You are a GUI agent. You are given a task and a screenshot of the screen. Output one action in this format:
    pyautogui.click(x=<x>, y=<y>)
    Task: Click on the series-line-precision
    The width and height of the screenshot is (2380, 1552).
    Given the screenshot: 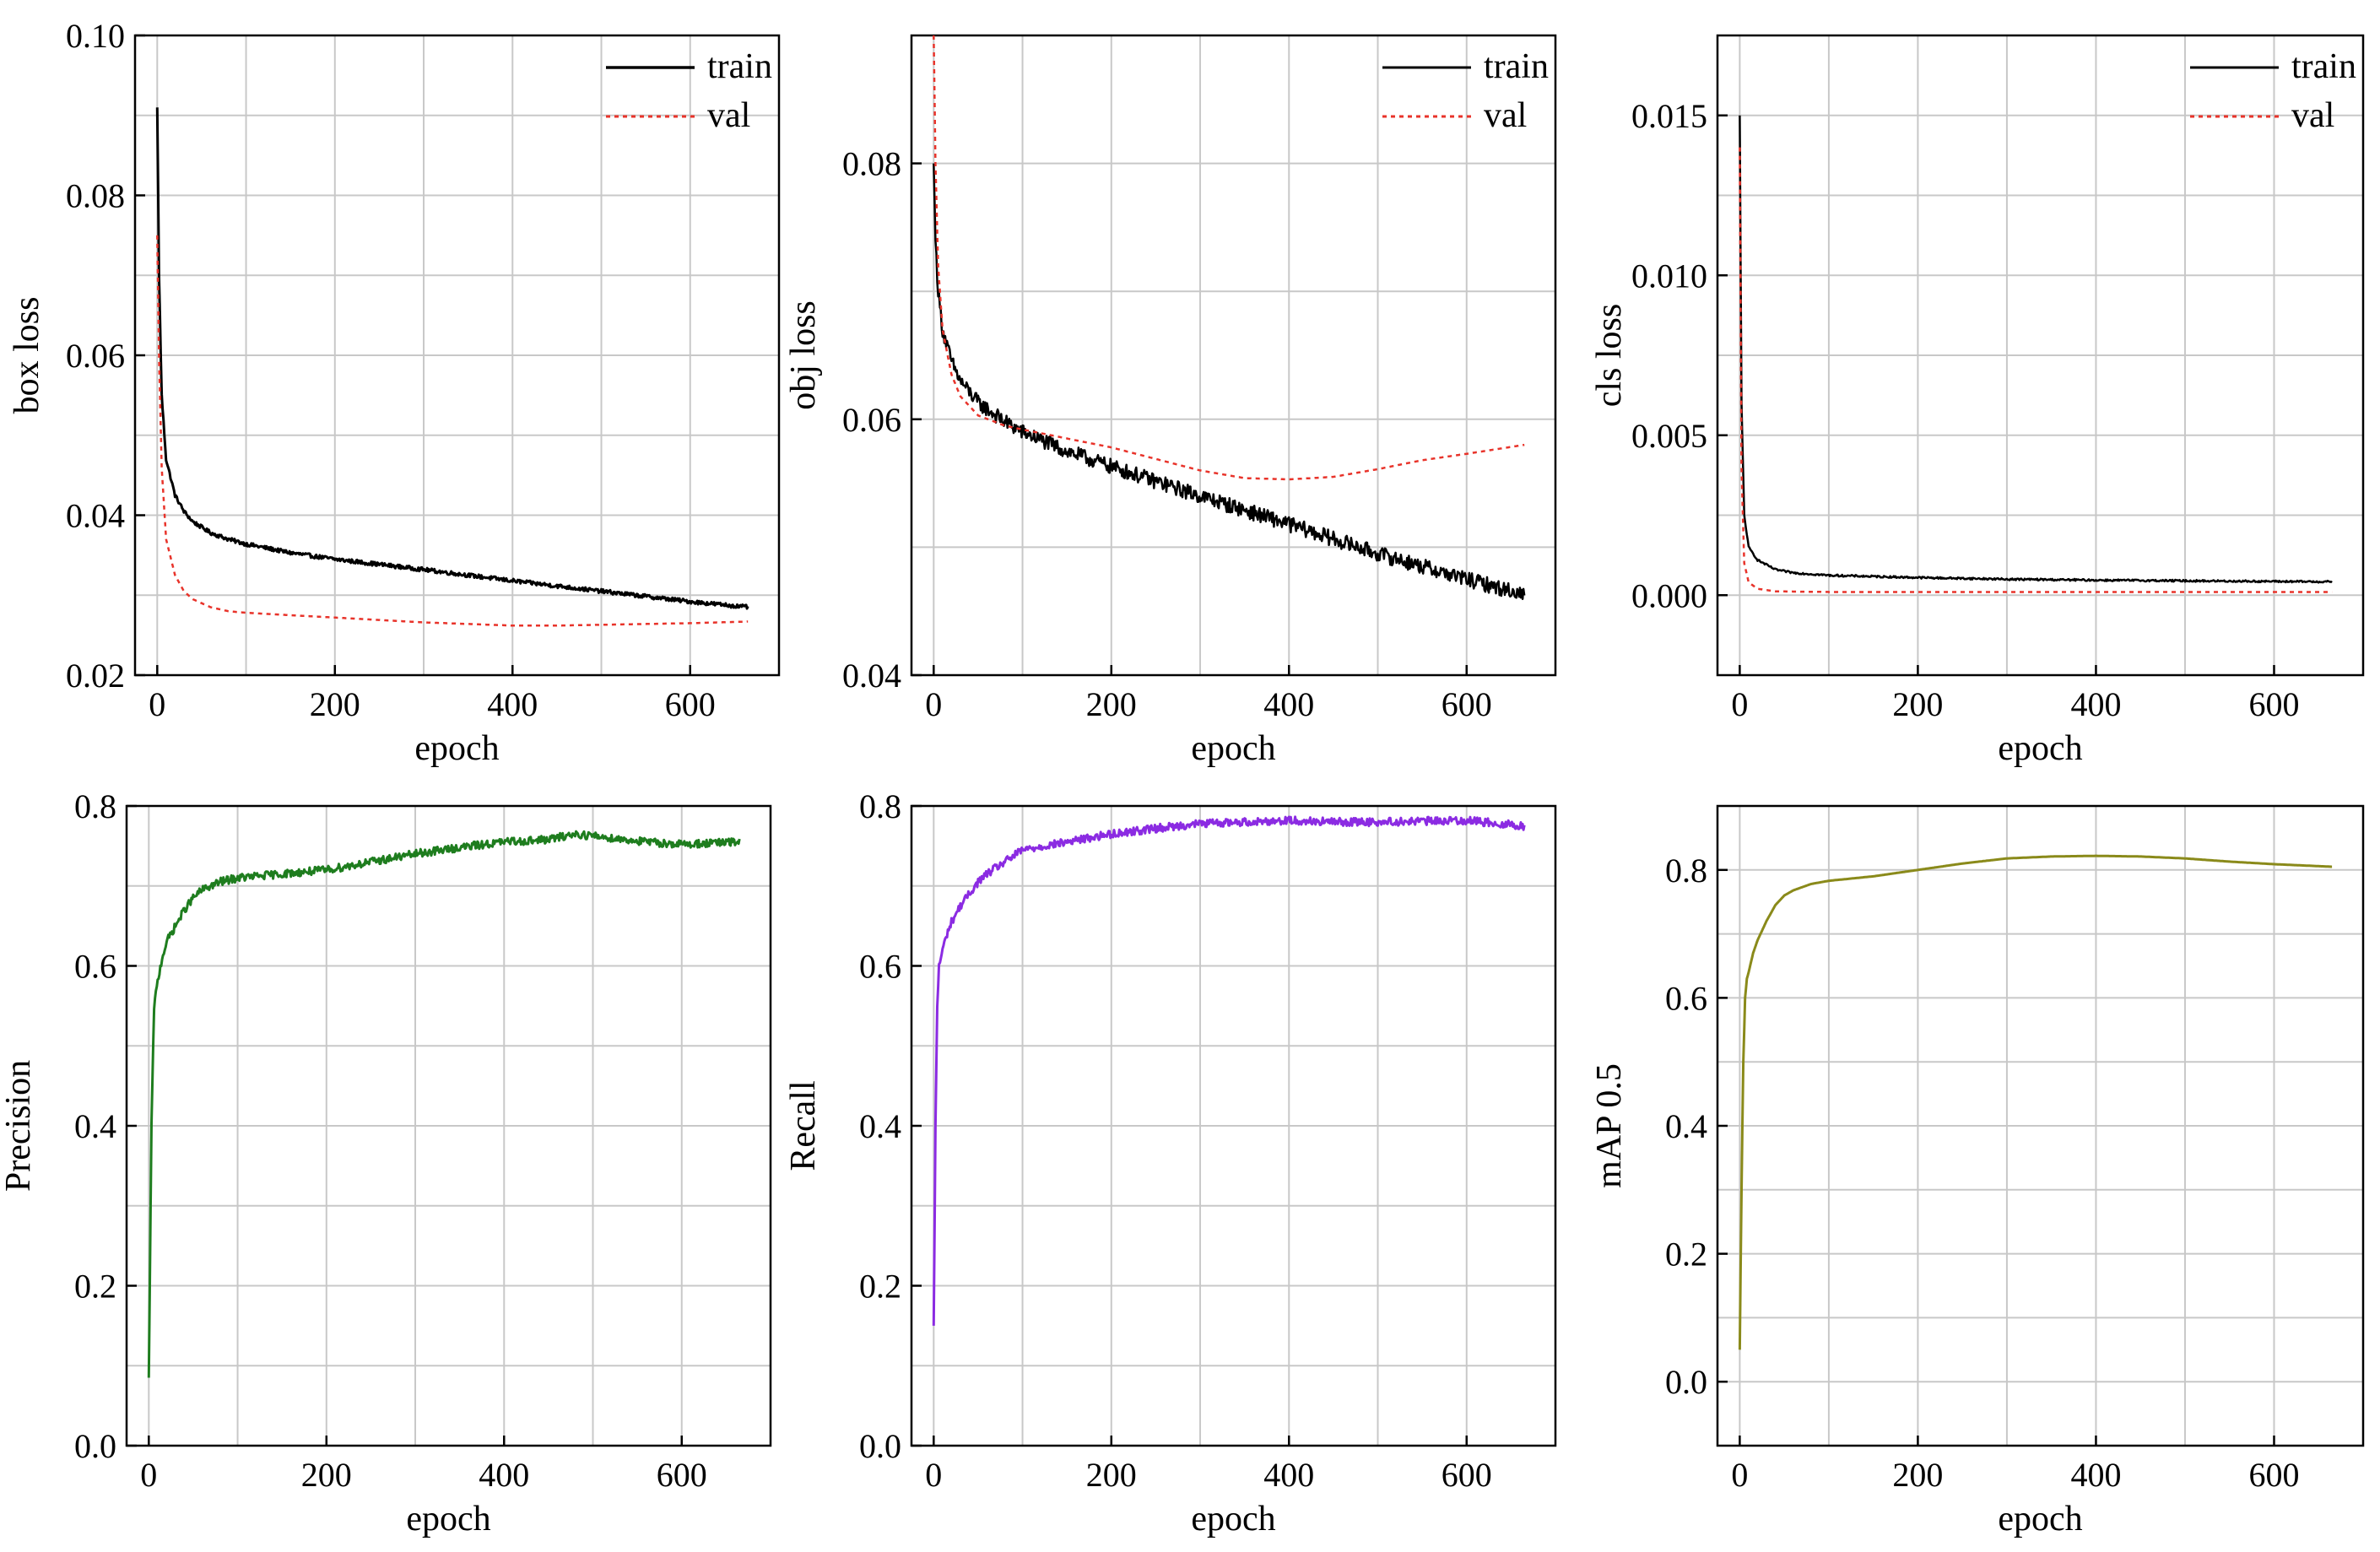 What is the action you would take?
    pyautogui.click(x=444, y=1104)
    